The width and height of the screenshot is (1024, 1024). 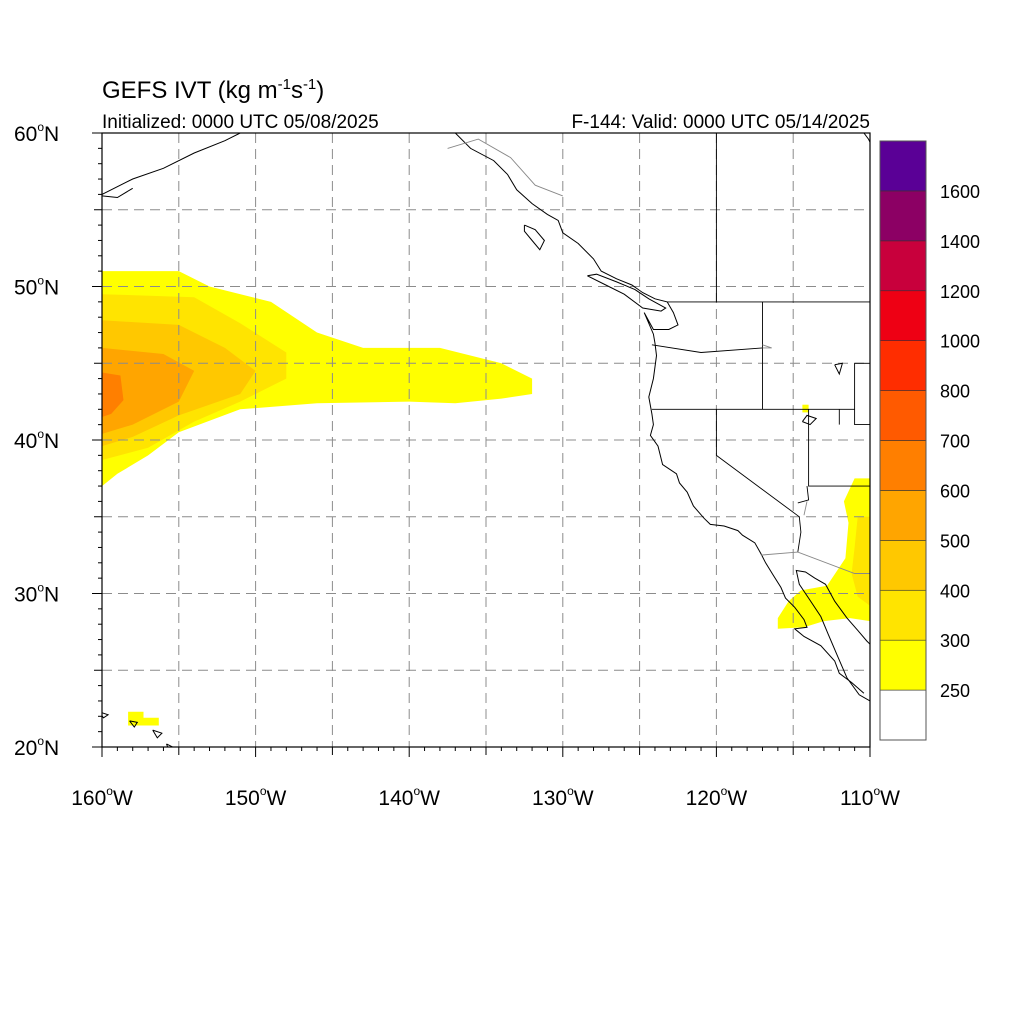 I want to click on colorbar-tick-label: 600, so click(x=955, y=491).